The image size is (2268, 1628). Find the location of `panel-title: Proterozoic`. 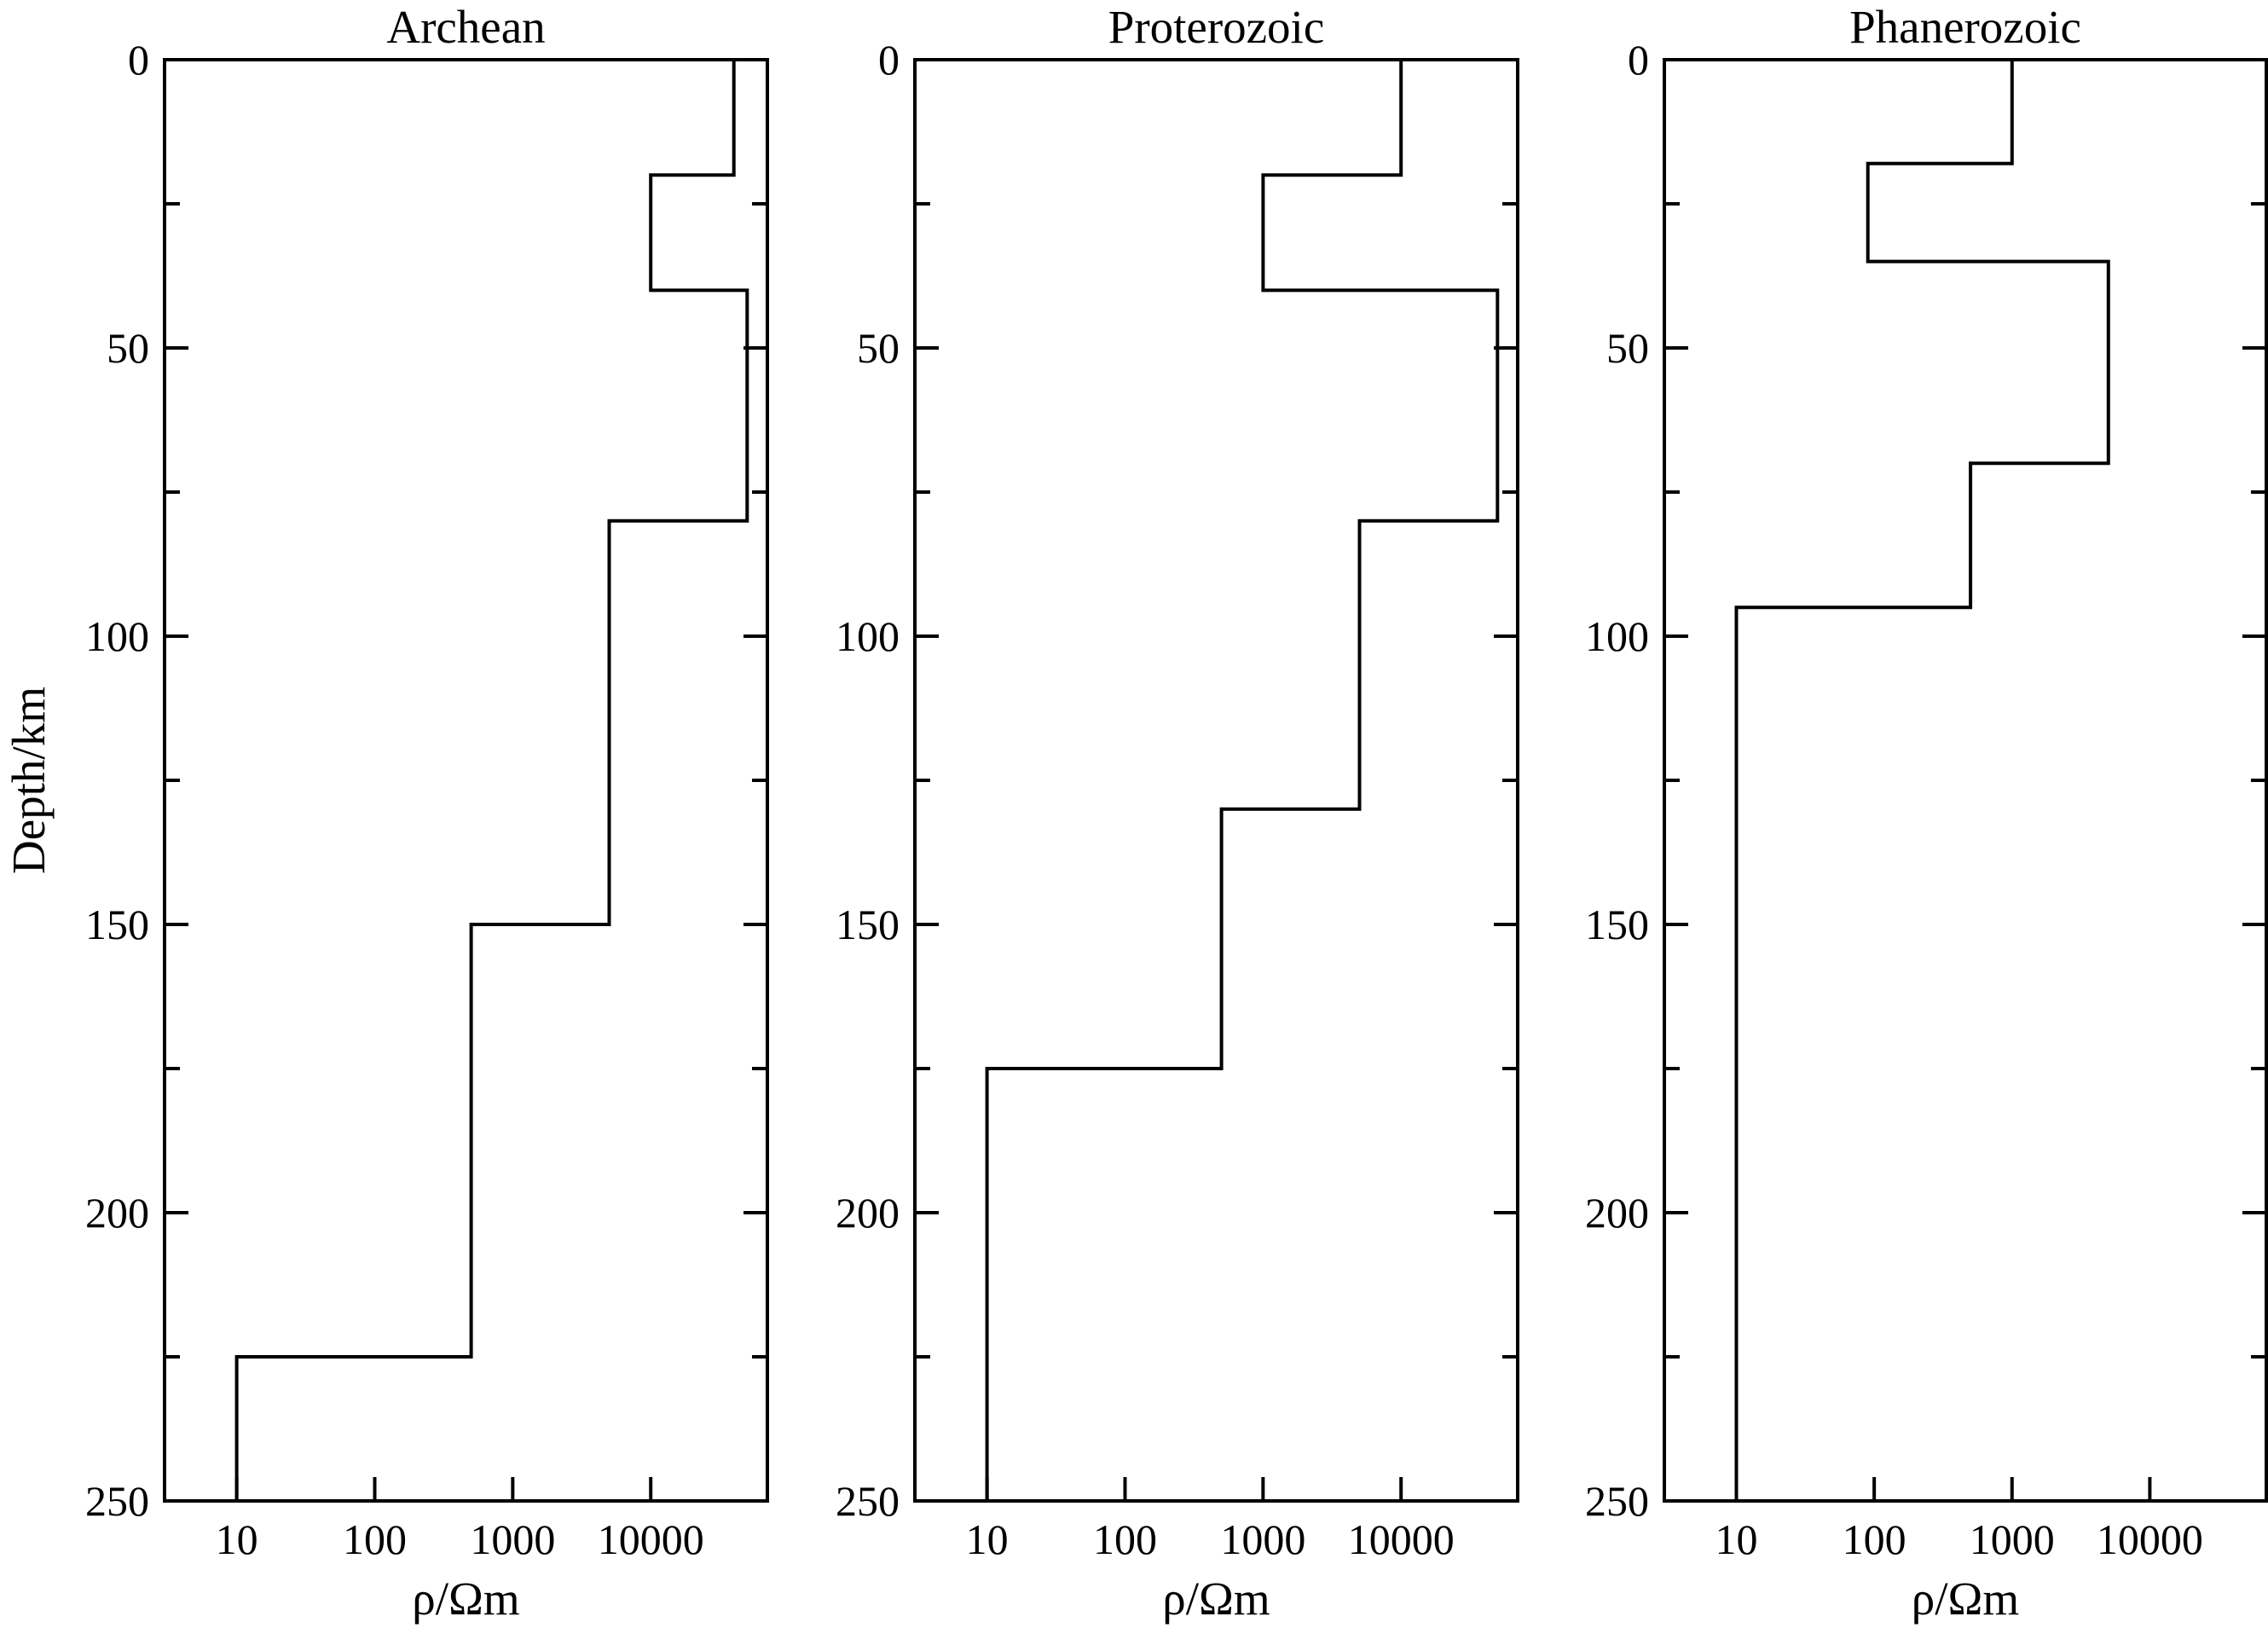

panel-title: Proterozoic is located at coordinates (1216, 27).